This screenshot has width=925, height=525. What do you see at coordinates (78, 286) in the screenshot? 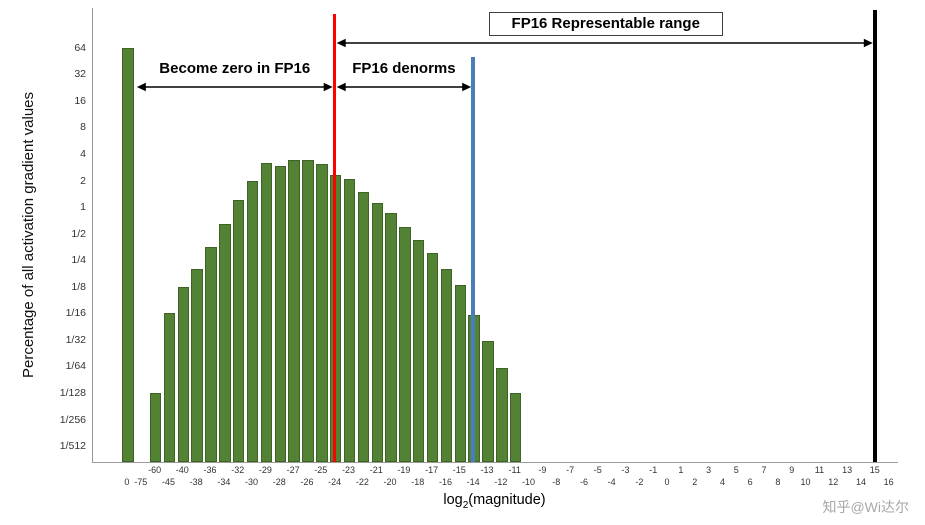
I see `y-tick-label: 1/8` at bounding box center [78, 286].